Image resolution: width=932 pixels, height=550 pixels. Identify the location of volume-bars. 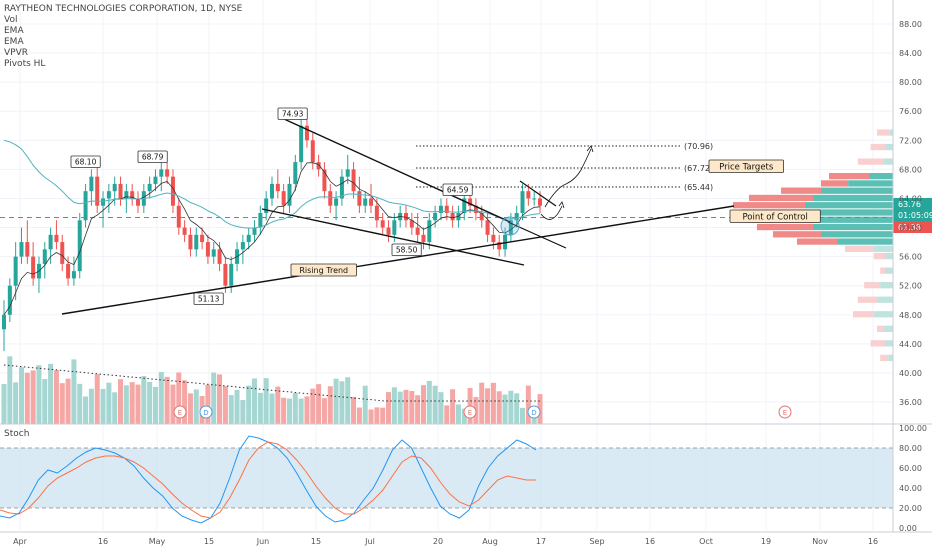
(272, 390).